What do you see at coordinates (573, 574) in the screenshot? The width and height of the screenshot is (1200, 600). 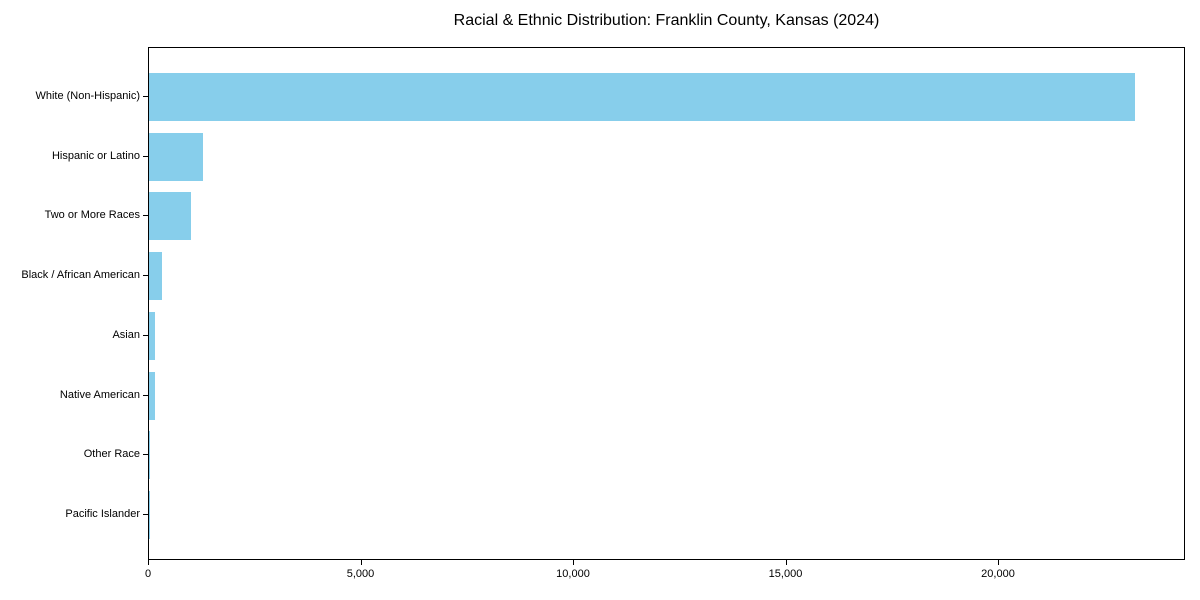 I see `x-tick-label: 10,000` at bounding box center [573, 574].